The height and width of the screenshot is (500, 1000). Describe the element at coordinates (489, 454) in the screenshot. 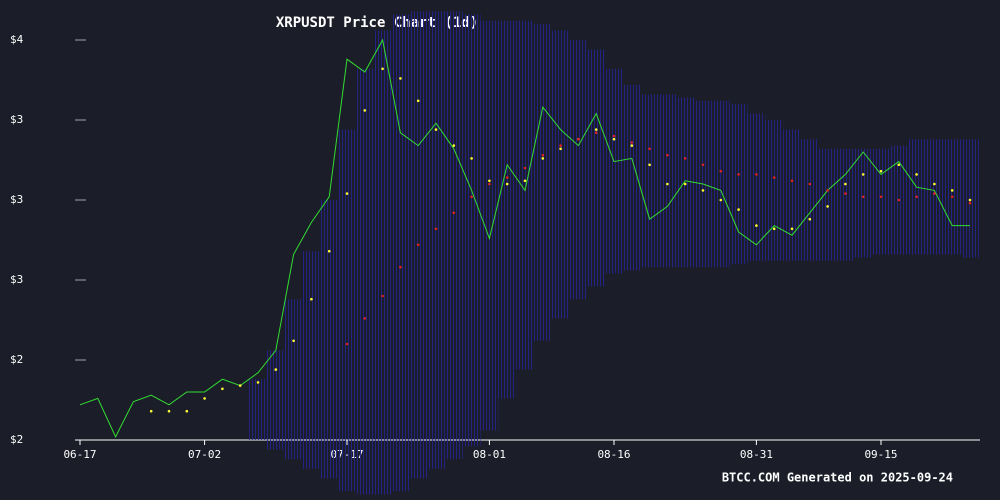

I see `x-tick-label: 08-01` at that location.